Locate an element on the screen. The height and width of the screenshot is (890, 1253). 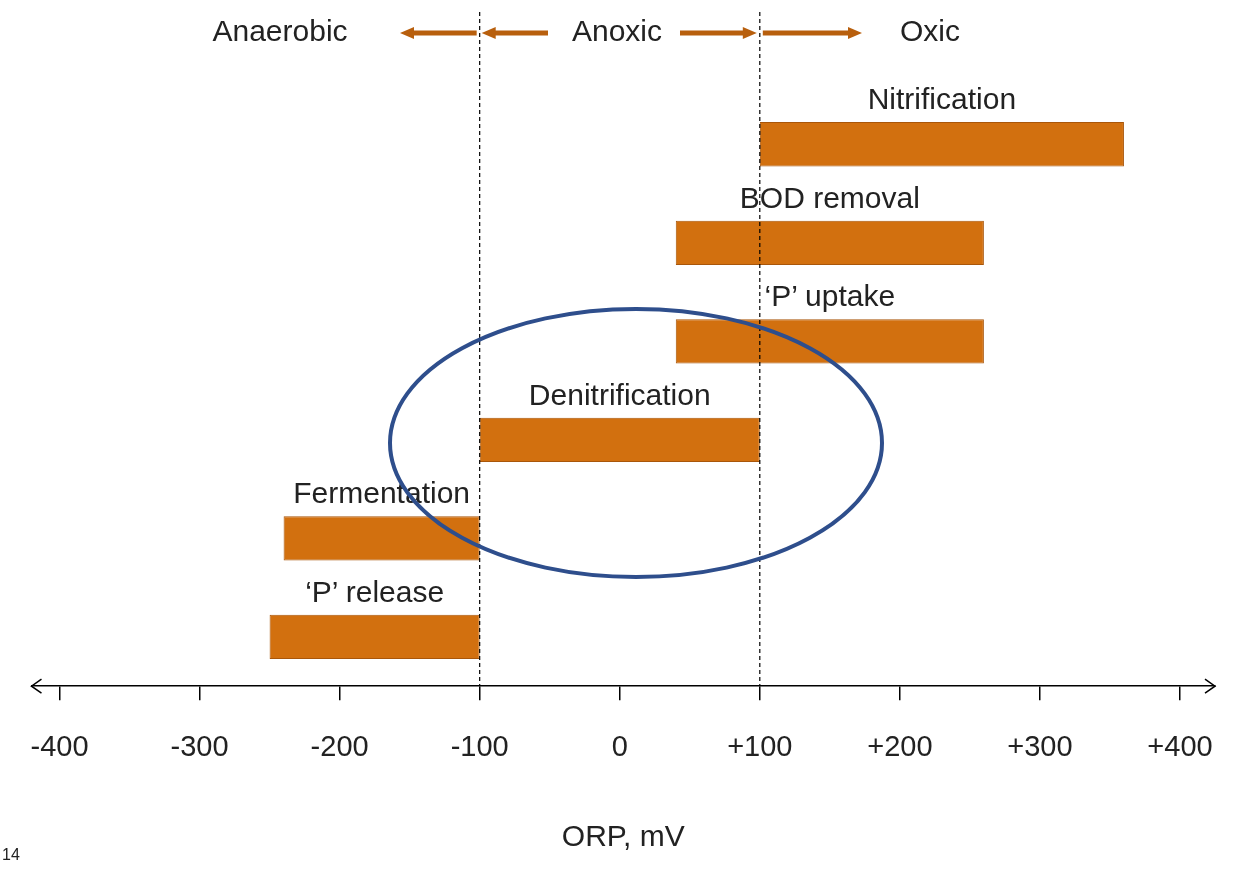
y-tick-label: Nitrification is located at coordinates (942, 99).